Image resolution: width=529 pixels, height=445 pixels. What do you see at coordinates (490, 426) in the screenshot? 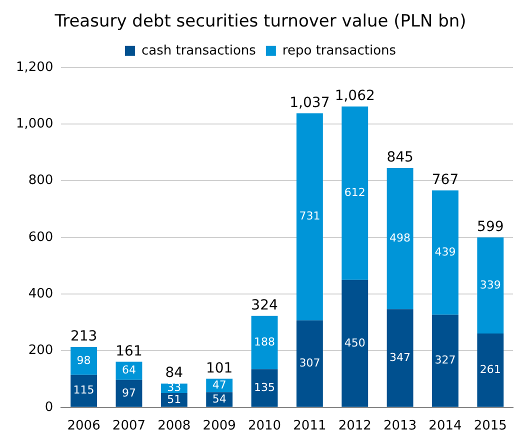
I see `x-tick-label: 2015` at bounding box center [490, 426].